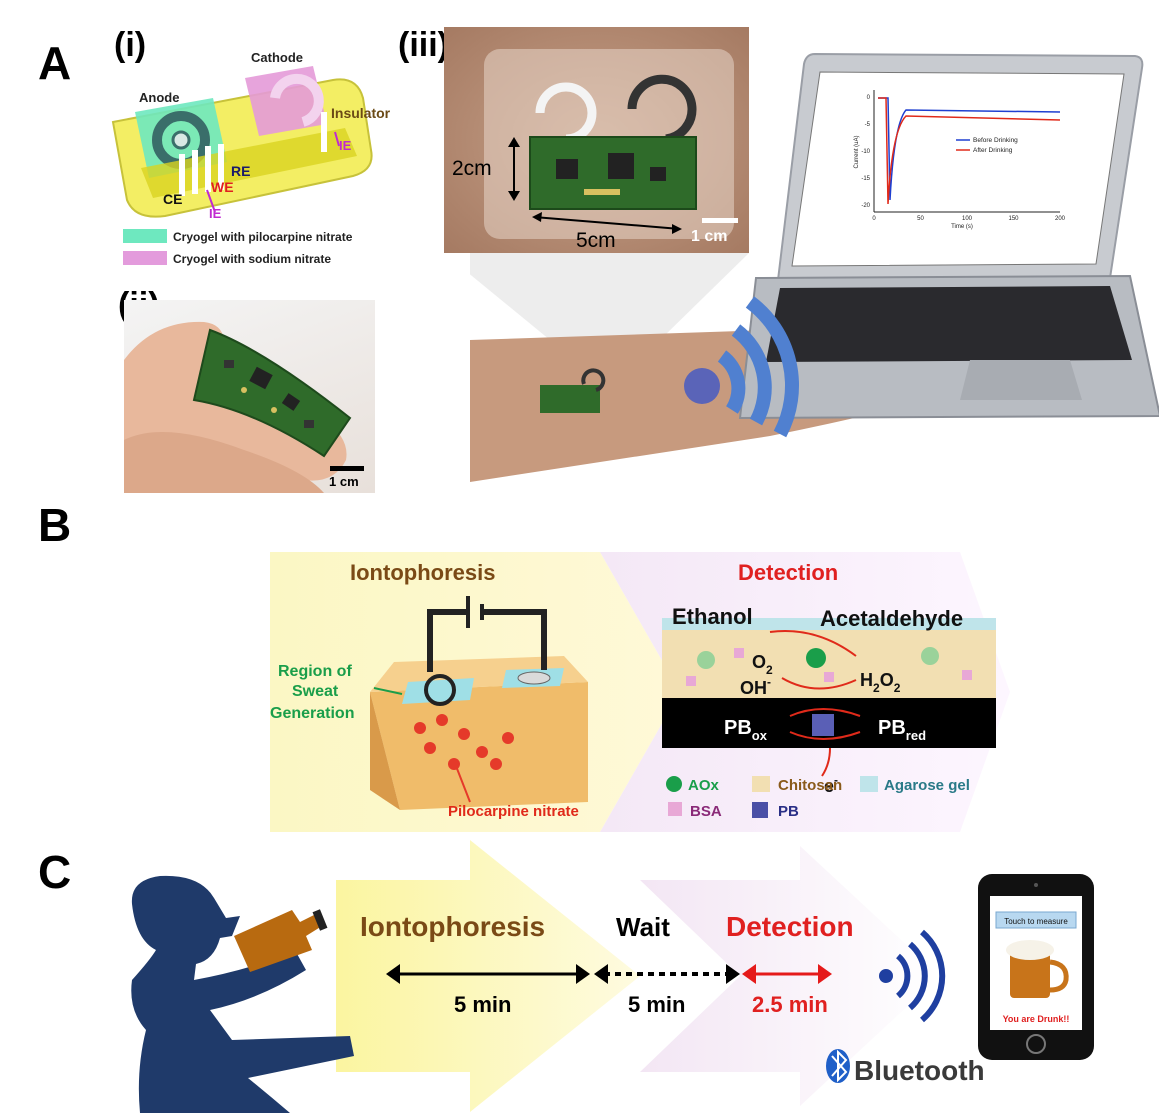 This screenshot has height=1113, width=1159. Describe the element at coordinates (674, 784) in the screenshot. I see `b-legend-swatch-aox` at that location.